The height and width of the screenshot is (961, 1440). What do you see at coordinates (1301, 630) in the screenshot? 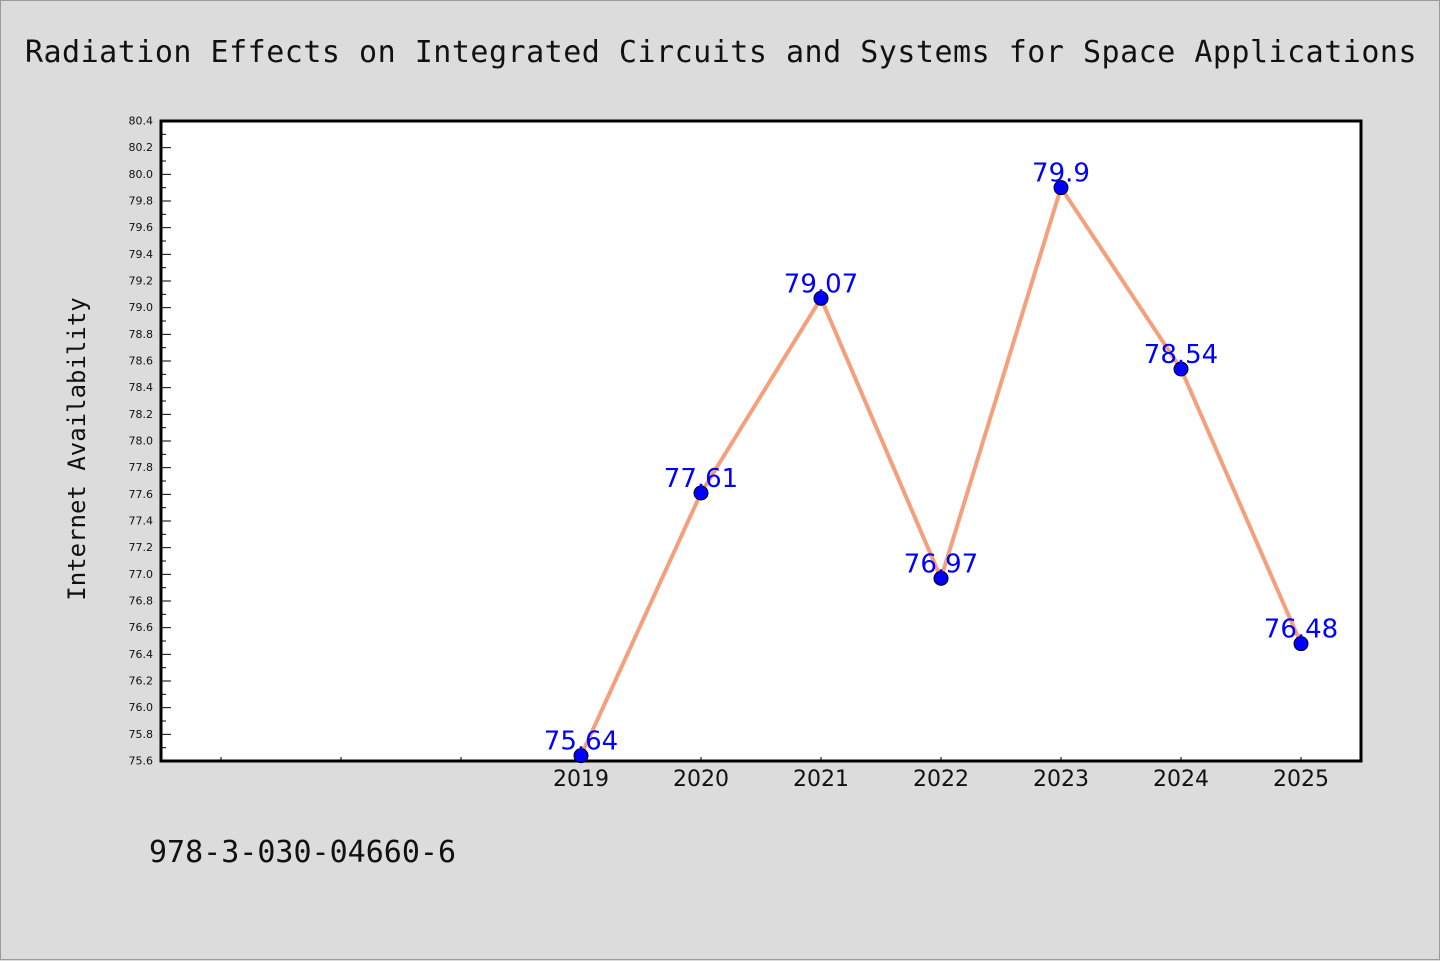
I see `data-label: 76.48` at bounding box center [1301, 630].